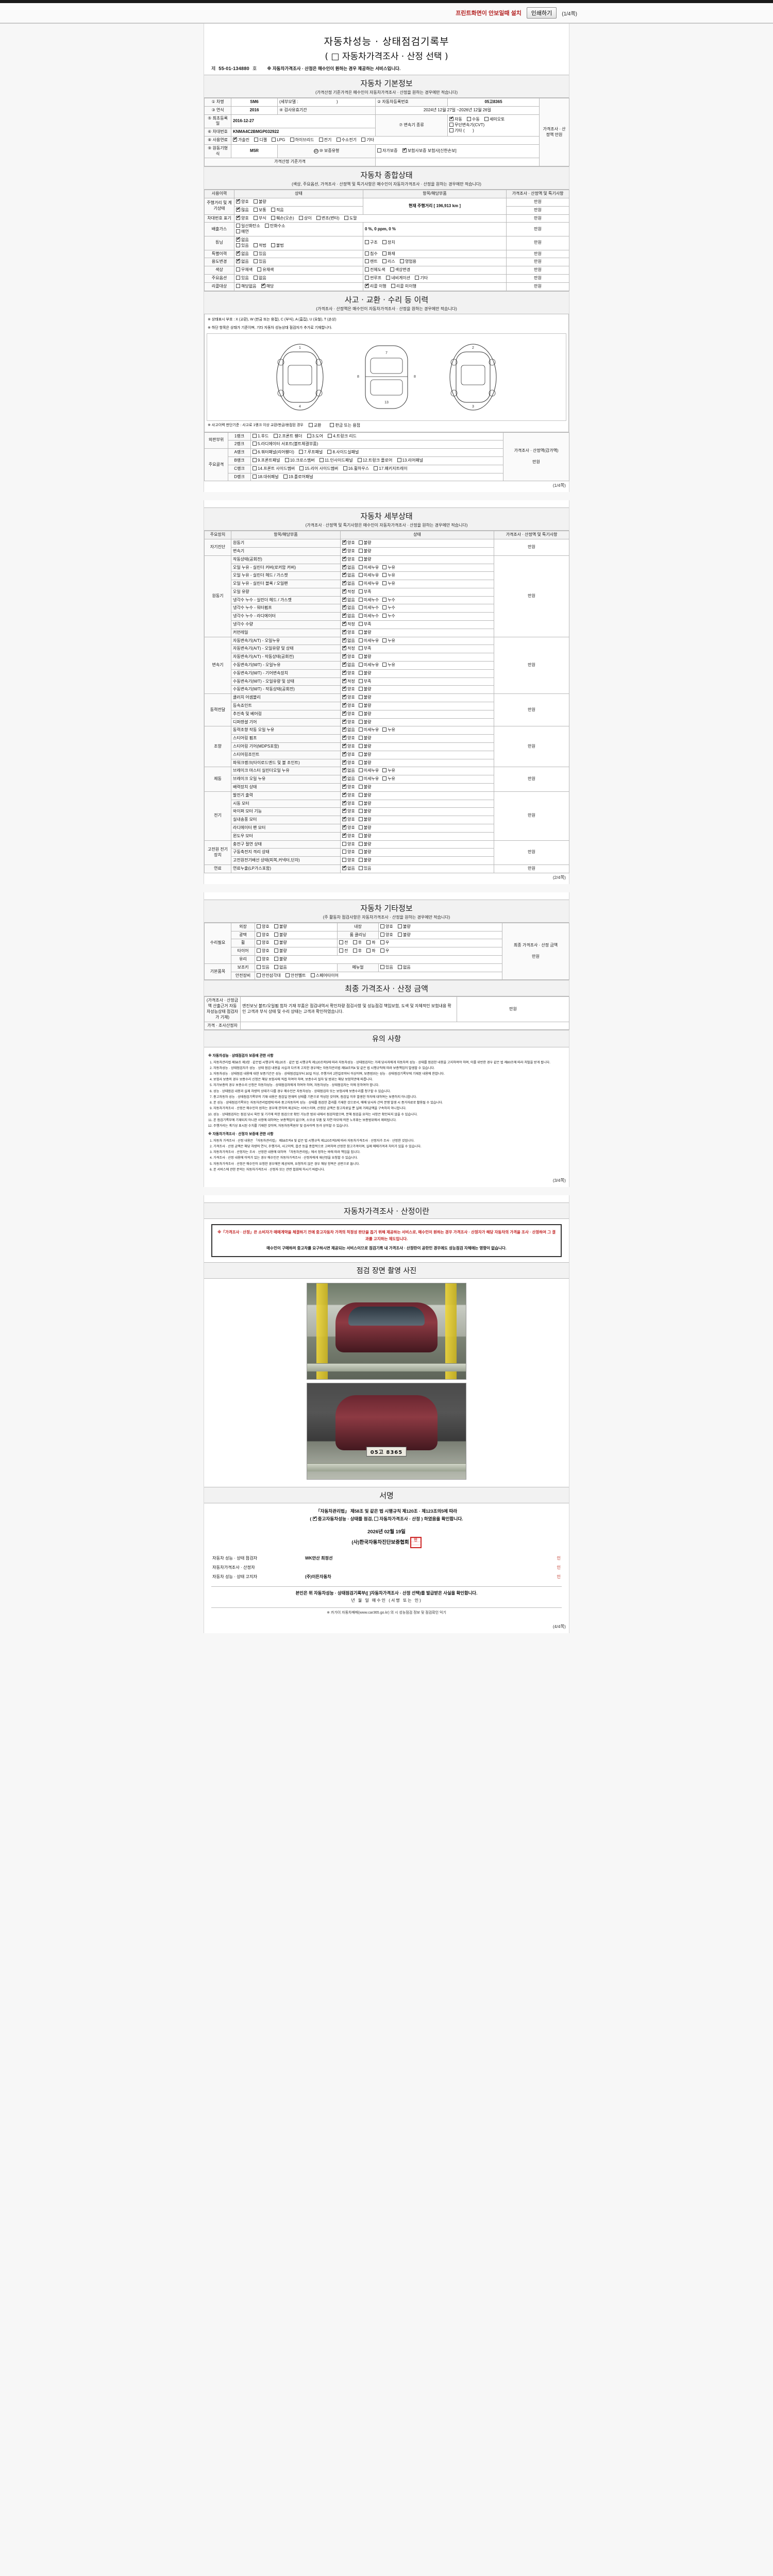 The width and height of the screenshot is (773, 2576). Describe the element at coordinates (242, 246) in the screenshot. I see `tuning-yes: 있음` at that location.